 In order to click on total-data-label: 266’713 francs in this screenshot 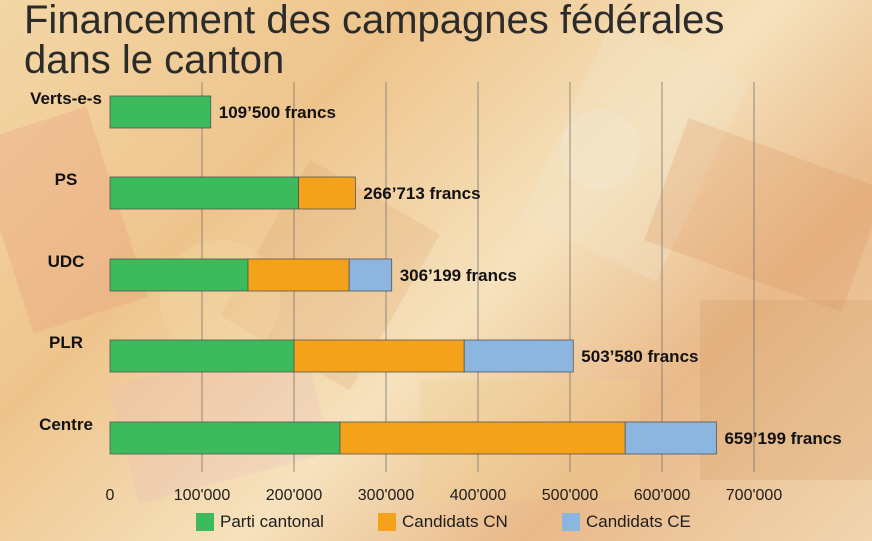, I will do `click(421, 193)`.